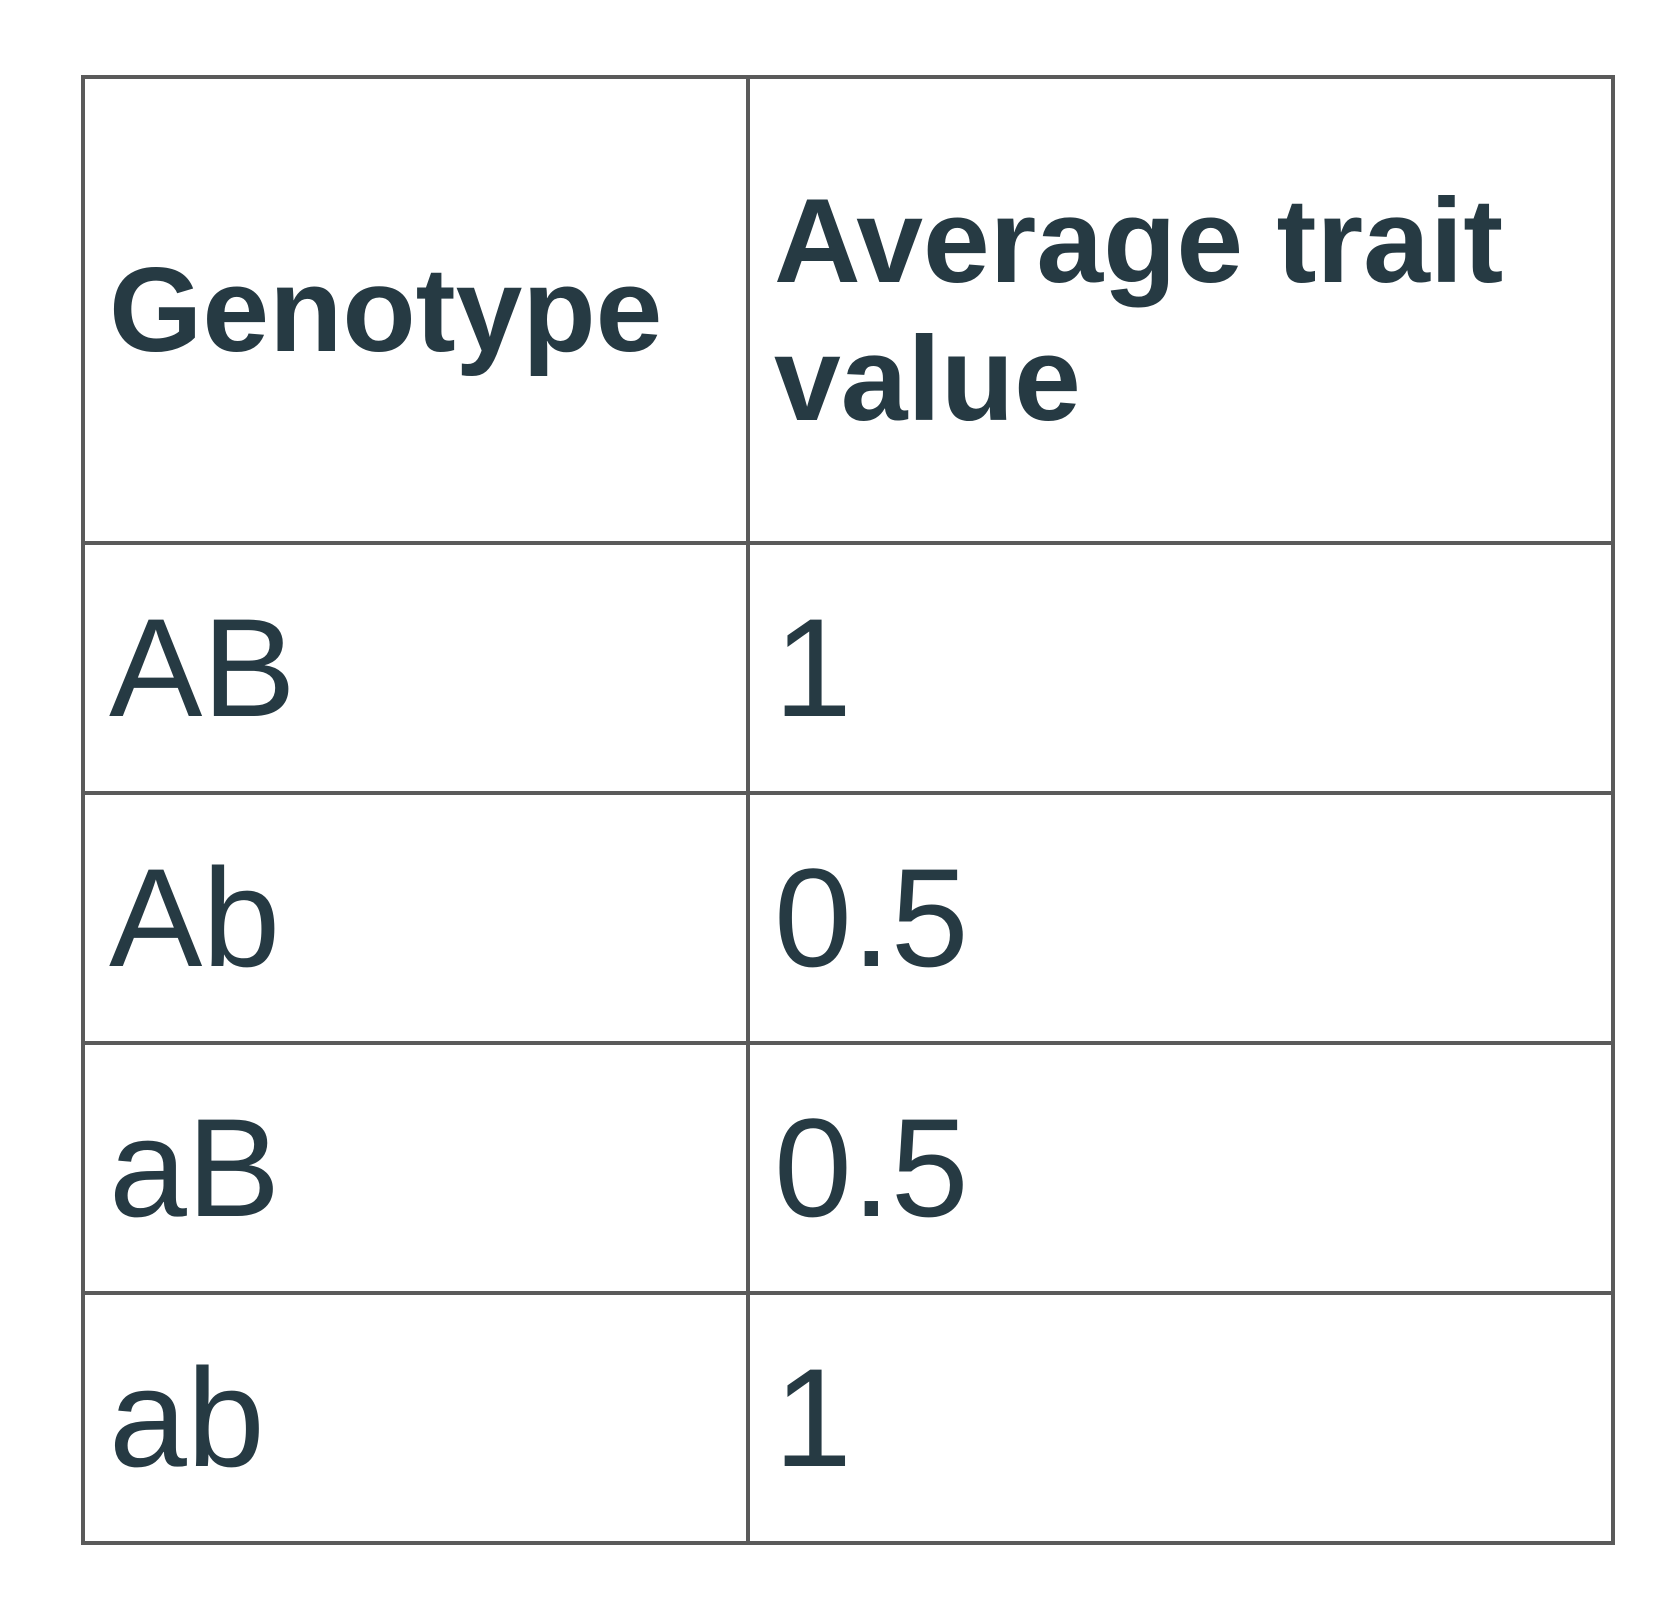 This screenshot has width=1674, height=1622. What do you see at coordinates (415, 668) in the screenshot?
I see `genotype-cell: AB` at bounding box center [415, 668].